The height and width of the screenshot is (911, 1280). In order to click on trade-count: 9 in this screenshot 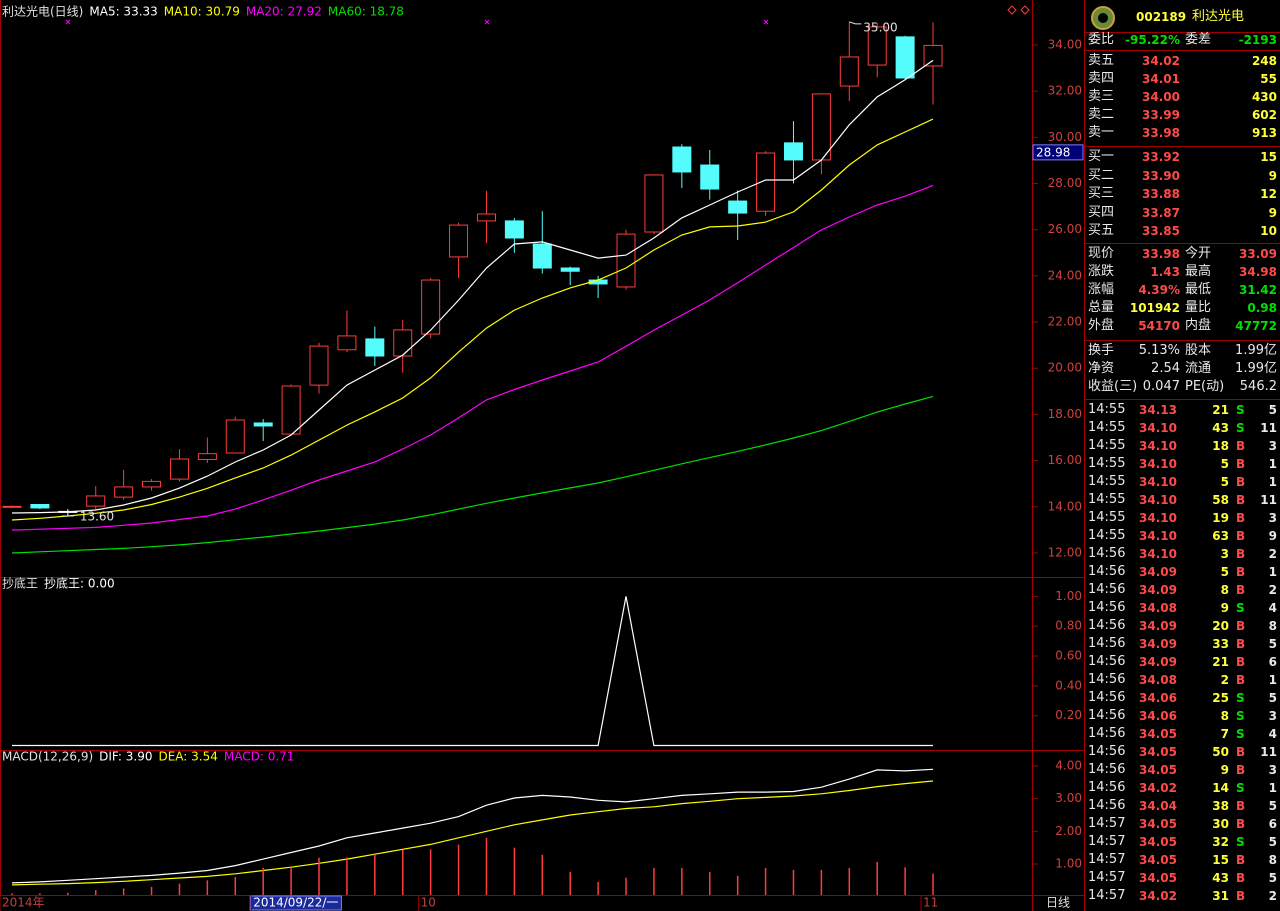, I will do `click(1272, 536)`.